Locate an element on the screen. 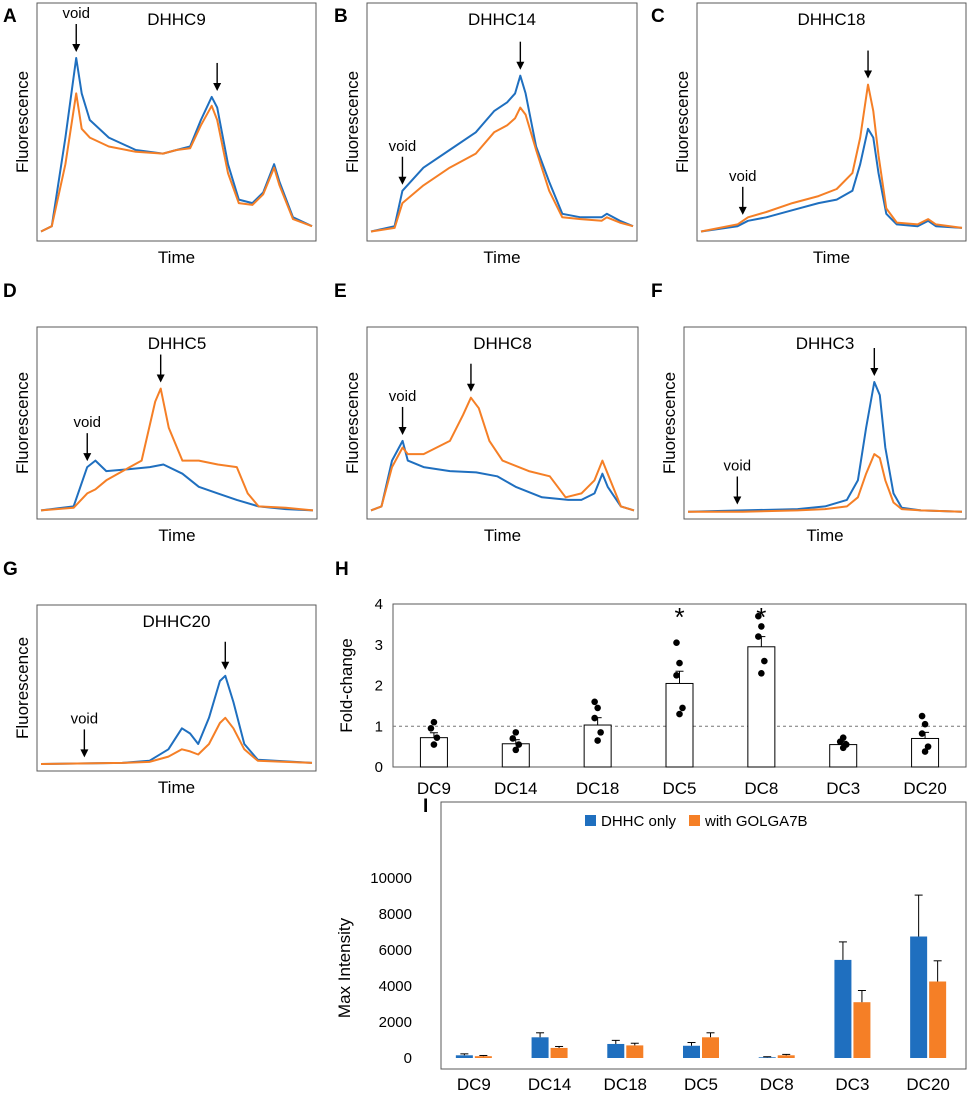 The image size is (976, 1096). chart-title: DHHC5 is located at coordinates (177, 343).